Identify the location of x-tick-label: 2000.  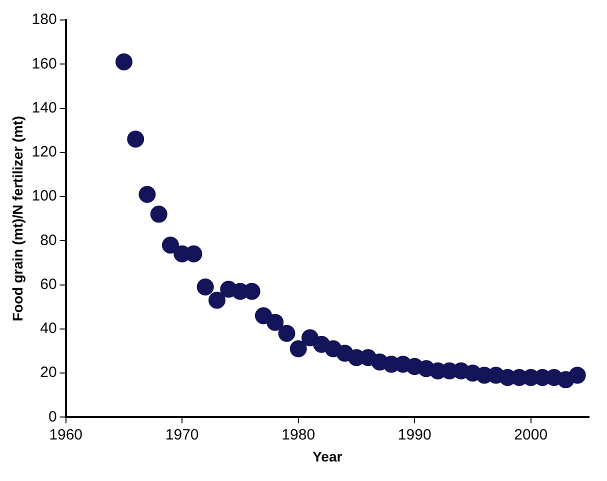
(531, 435).